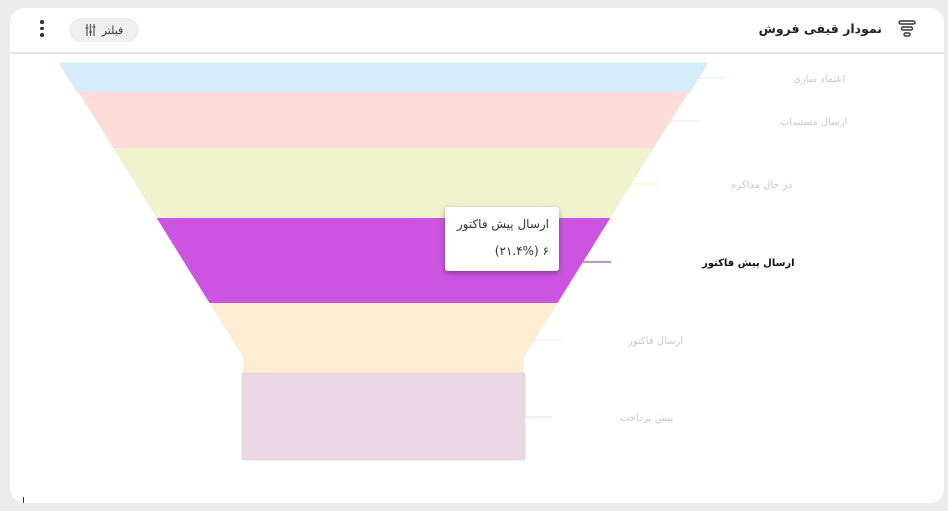 The width and height of the screenshot is (948, 511). What do you see at coordinates (42, 30) in the screenshot?
I see `more-vertical-icon` at bounding box center [42, 30].